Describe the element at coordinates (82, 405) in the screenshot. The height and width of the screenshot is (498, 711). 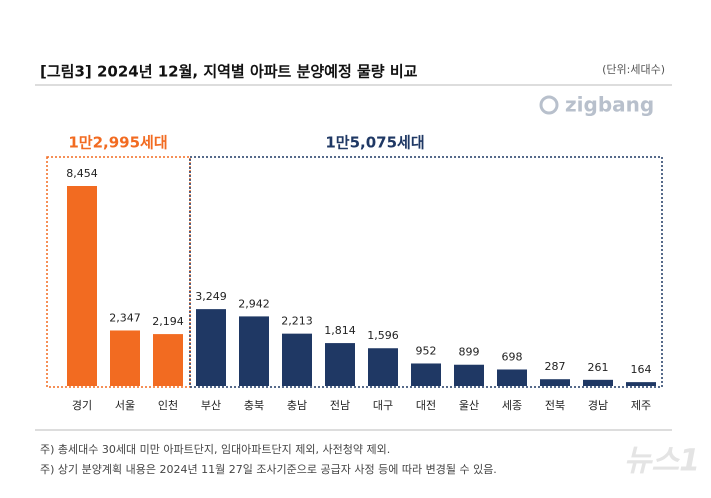
I see `x-tick-label: 경기` at that location.